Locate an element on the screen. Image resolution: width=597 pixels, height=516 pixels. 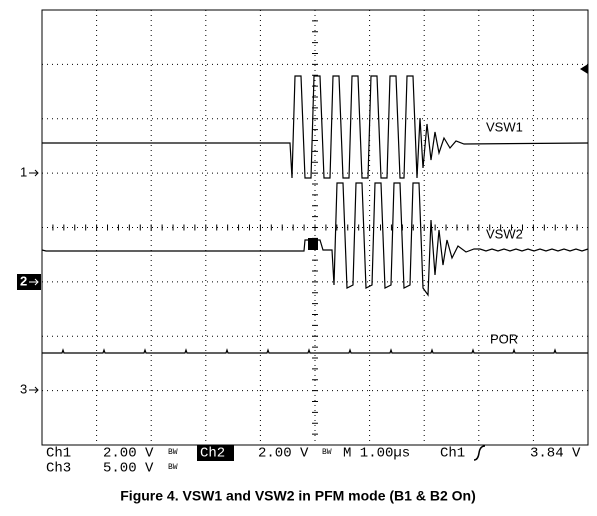
status-text: 3.84 V is located at coordinates (555, 454).